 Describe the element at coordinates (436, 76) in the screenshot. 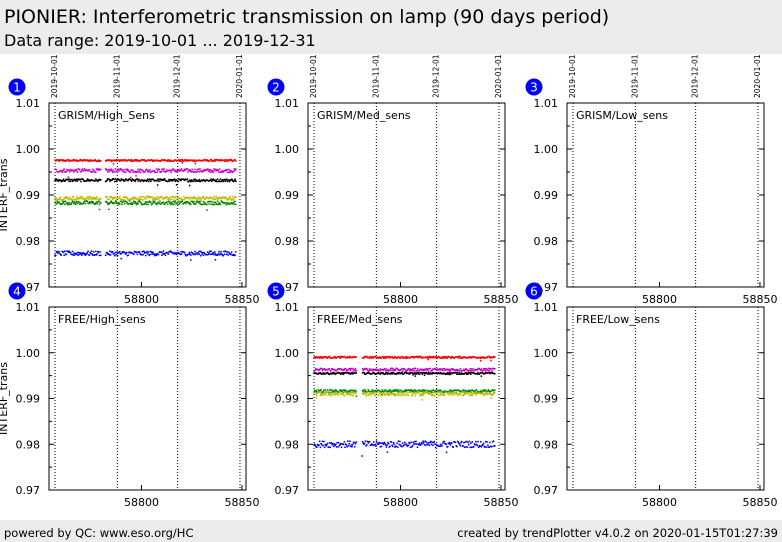

I see `date-marker-label: 2019-12-01` at that location.